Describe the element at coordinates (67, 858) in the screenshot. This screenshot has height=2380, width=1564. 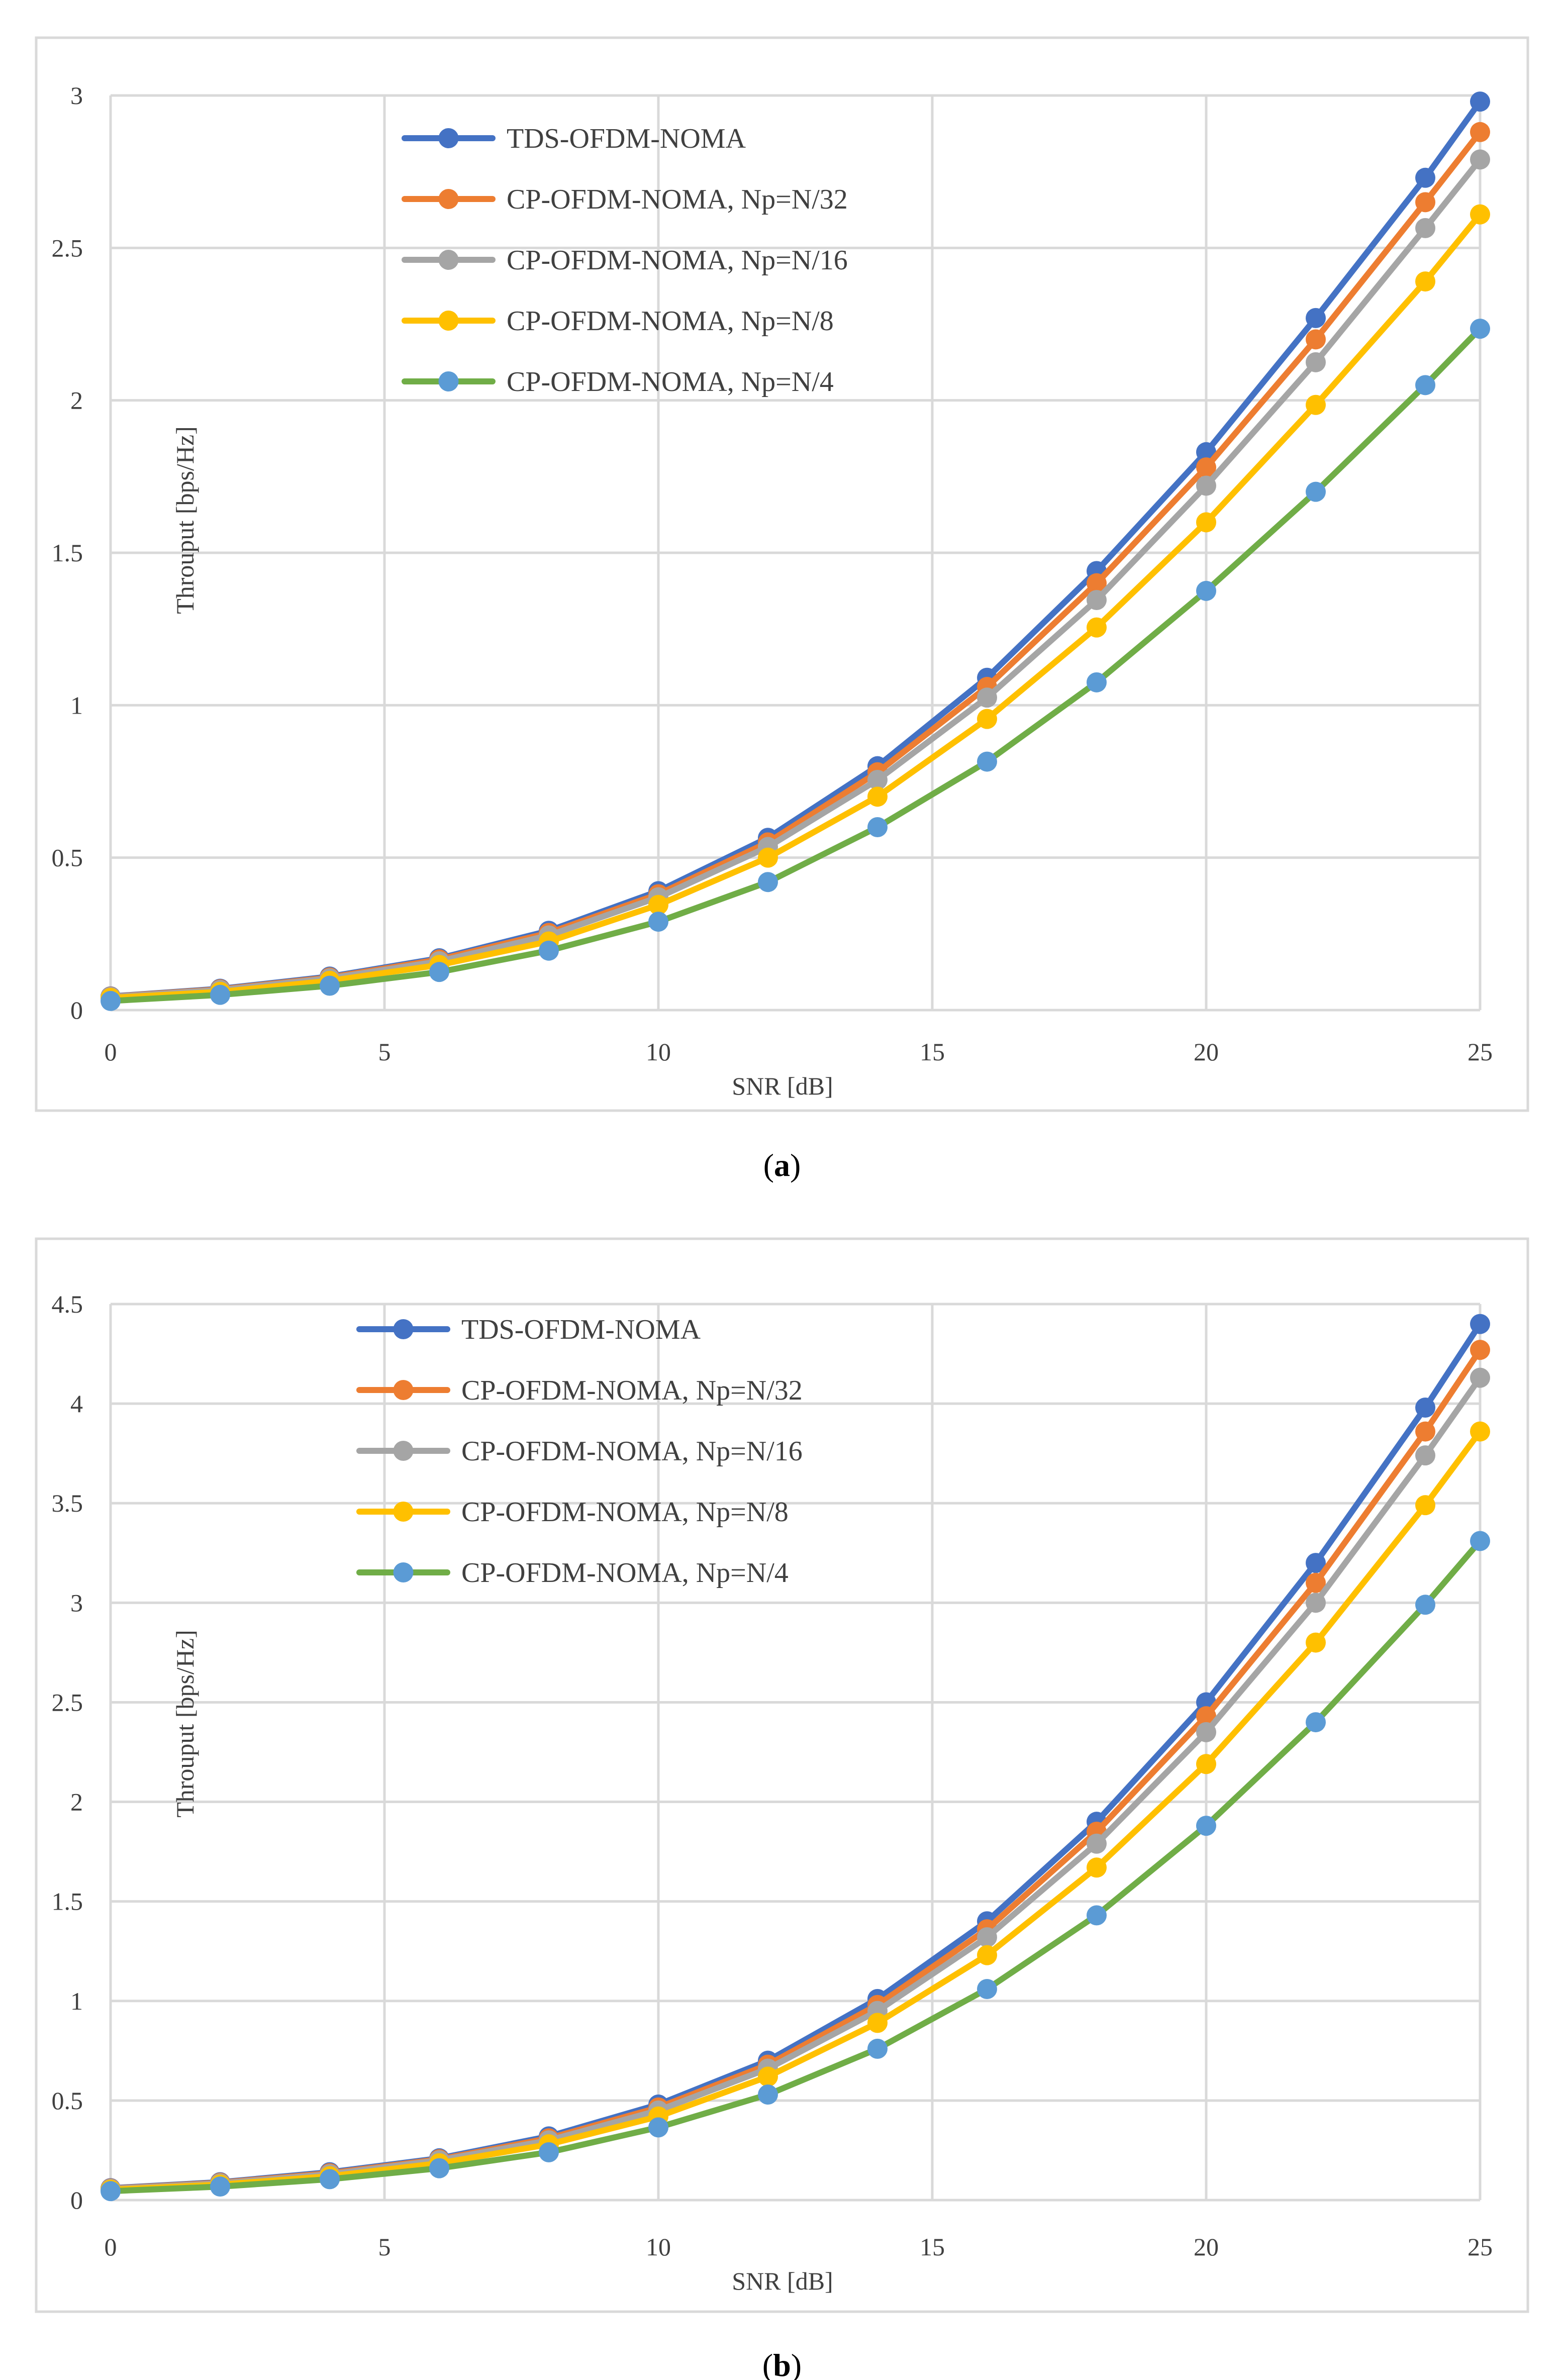
I see `chart-a-y-tick-label: 0.5` at that location.